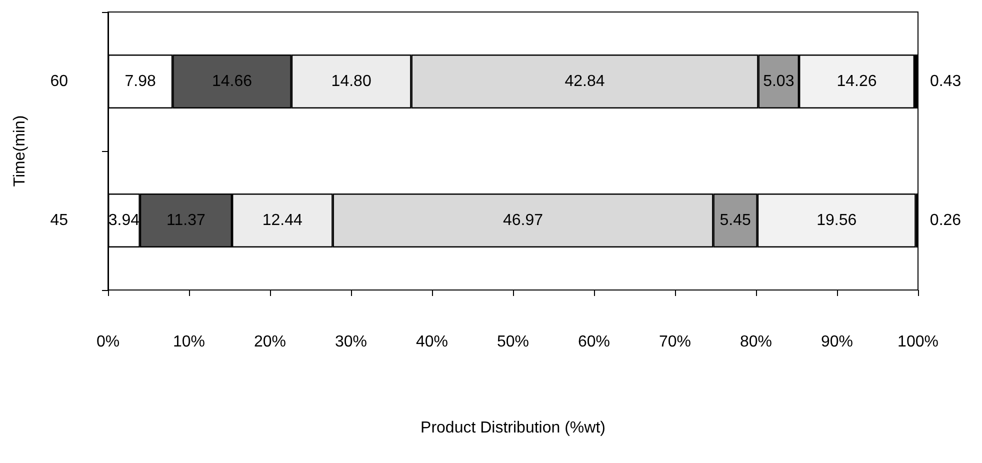 The height and width of the screenshot is (463, 982). What do you see at coordinates (351, 342) in the screenshot?
I see `x-tick-label: 30%` at bounding box center [351, 342].